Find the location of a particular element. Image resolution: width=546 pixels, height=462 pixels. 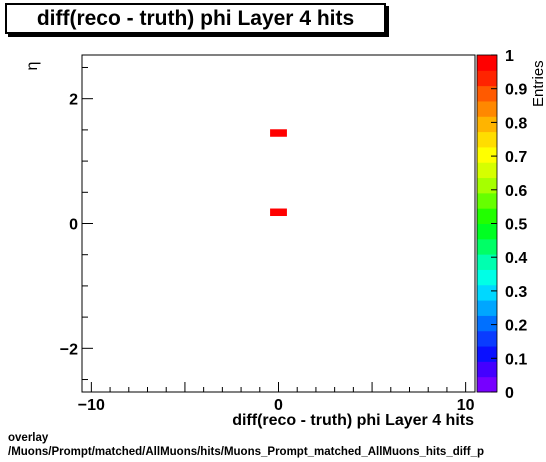

palette-tick-label: 0.5 is located at coordinates (516, 225).